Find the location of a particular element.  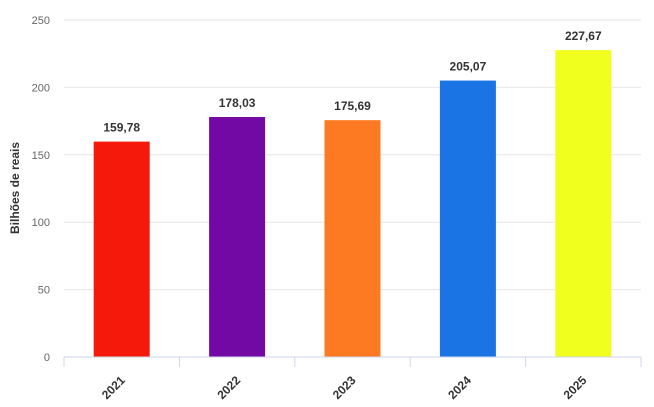

y-tick-label: 100 is located at coordinates (41, 223).